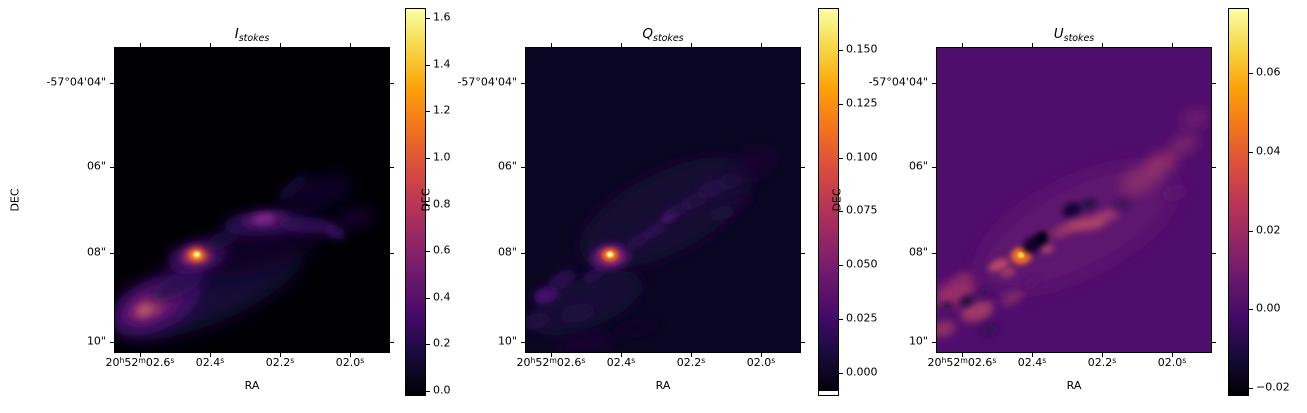 The image size is (1307, 413). Describe the element at coordinates (96, 252) in the screenshot. I see `y-tick-label: 08"` at that location.